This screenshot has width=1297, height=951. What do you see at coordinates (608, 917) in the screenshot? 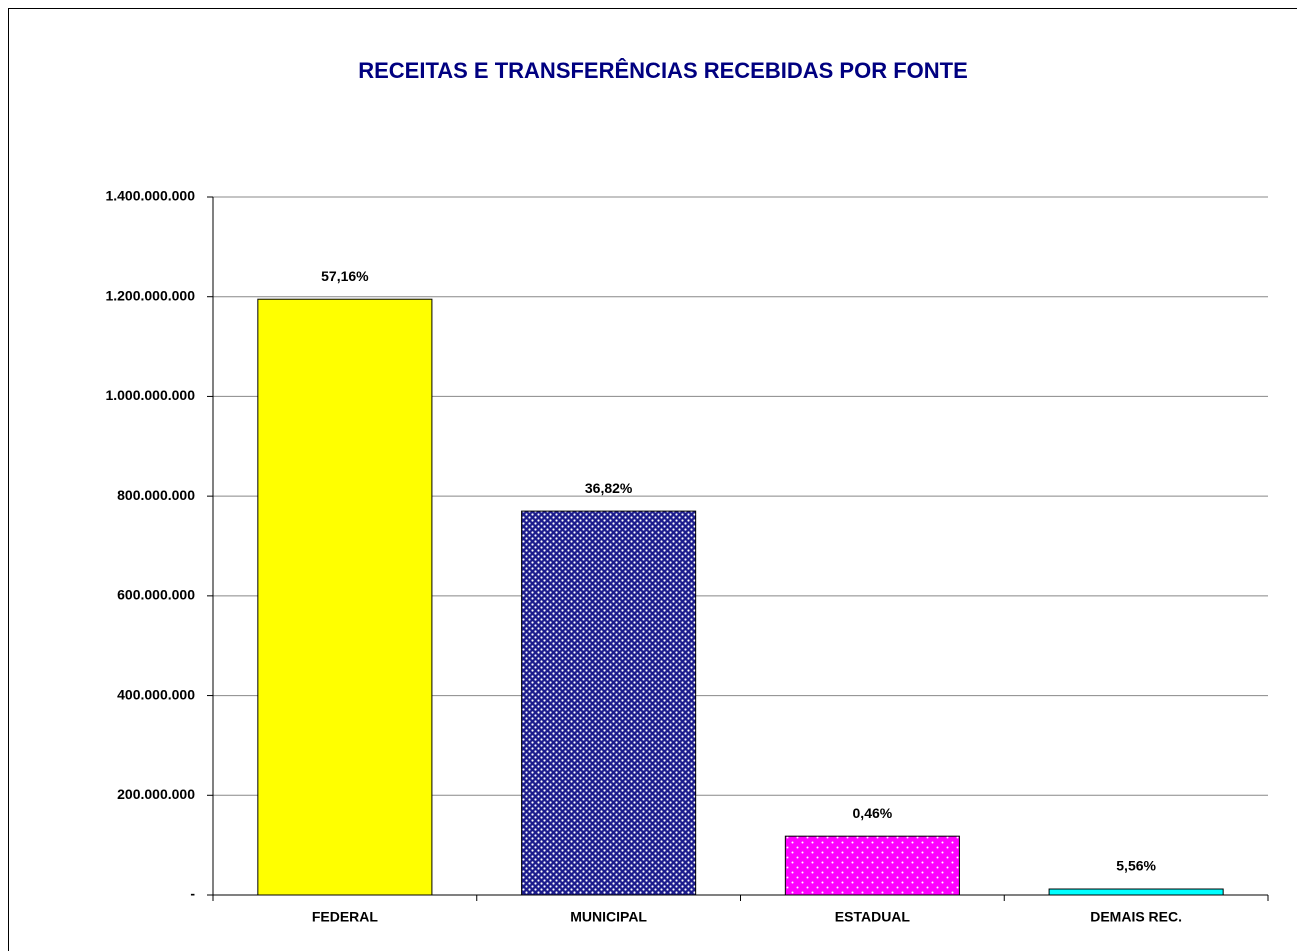
I see `x-tick-label: MUNICIPAL` at bounding box center [608, 917].